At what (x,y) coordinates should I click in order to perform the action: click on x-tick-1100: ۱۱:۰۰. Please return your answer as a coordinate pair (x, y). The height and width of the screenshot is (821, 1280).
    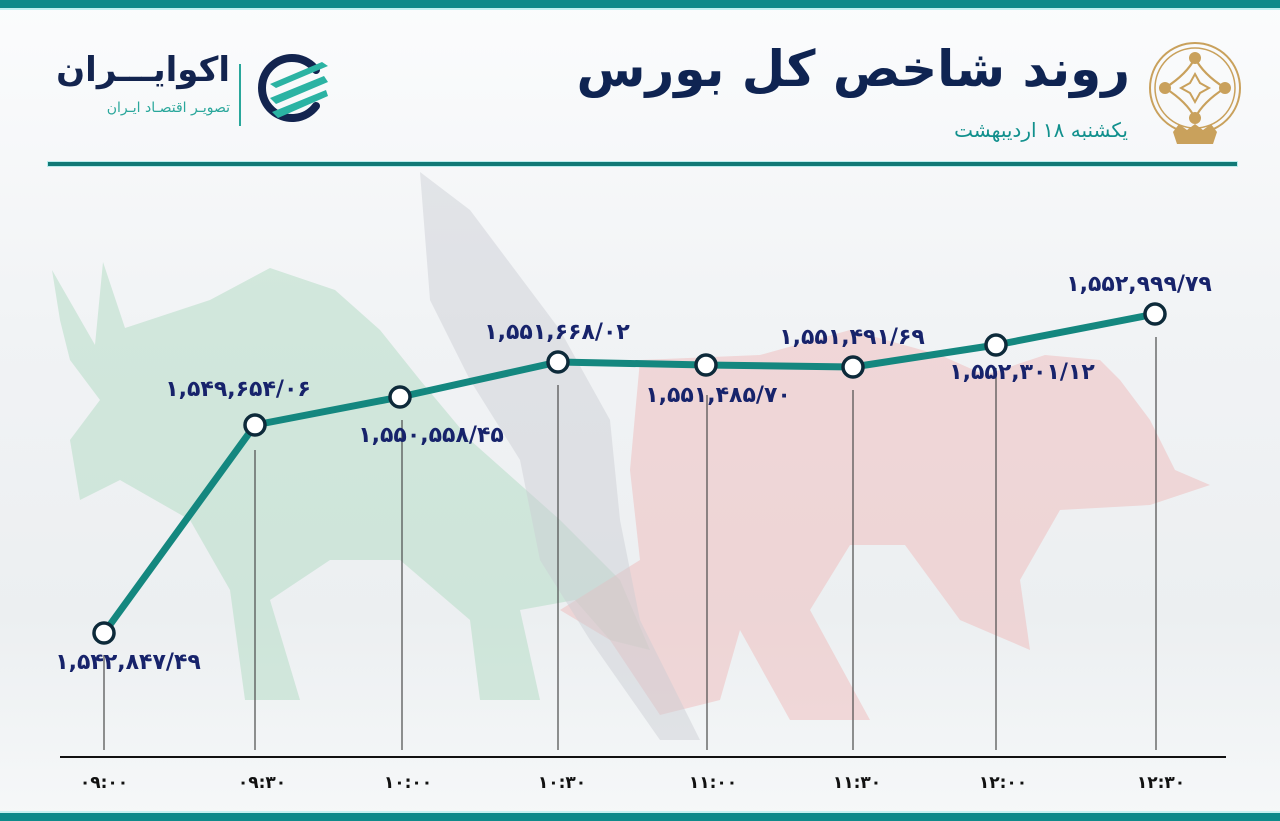
    Looking at the image, I should click on (713, 783).